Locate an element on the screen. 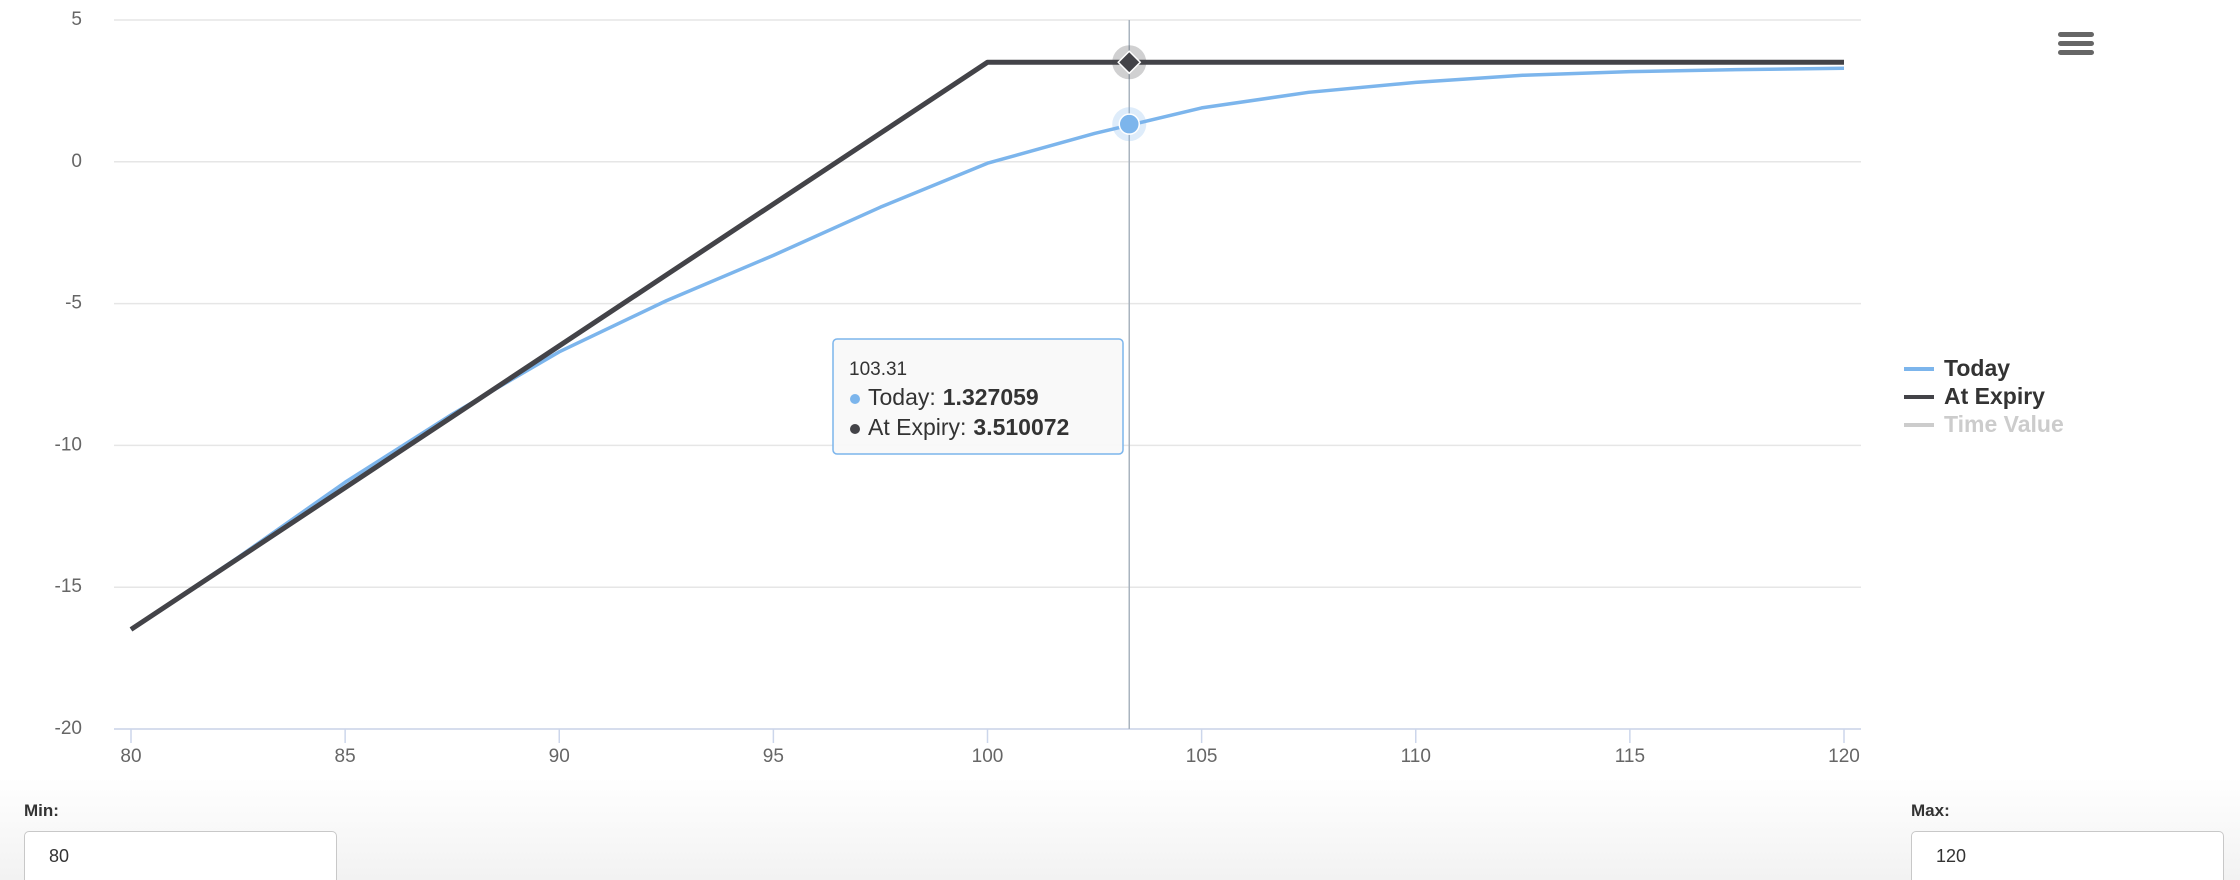 The height and width of the screenshot is (880, 2240). tooltip-box is located at coordinates (978, 396).